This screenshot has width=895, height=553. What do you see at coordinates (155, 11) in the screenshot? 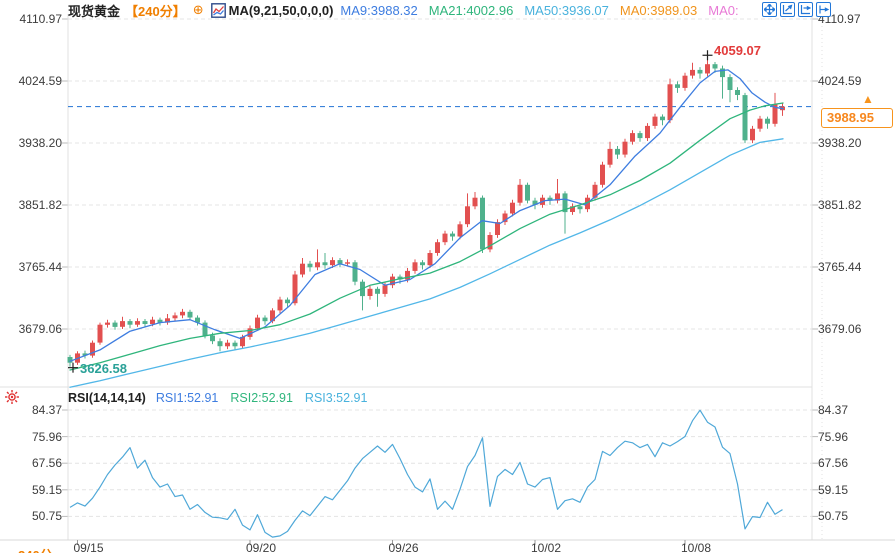
I see `period-badge: 【240分】` at bounding box center [155, 11].